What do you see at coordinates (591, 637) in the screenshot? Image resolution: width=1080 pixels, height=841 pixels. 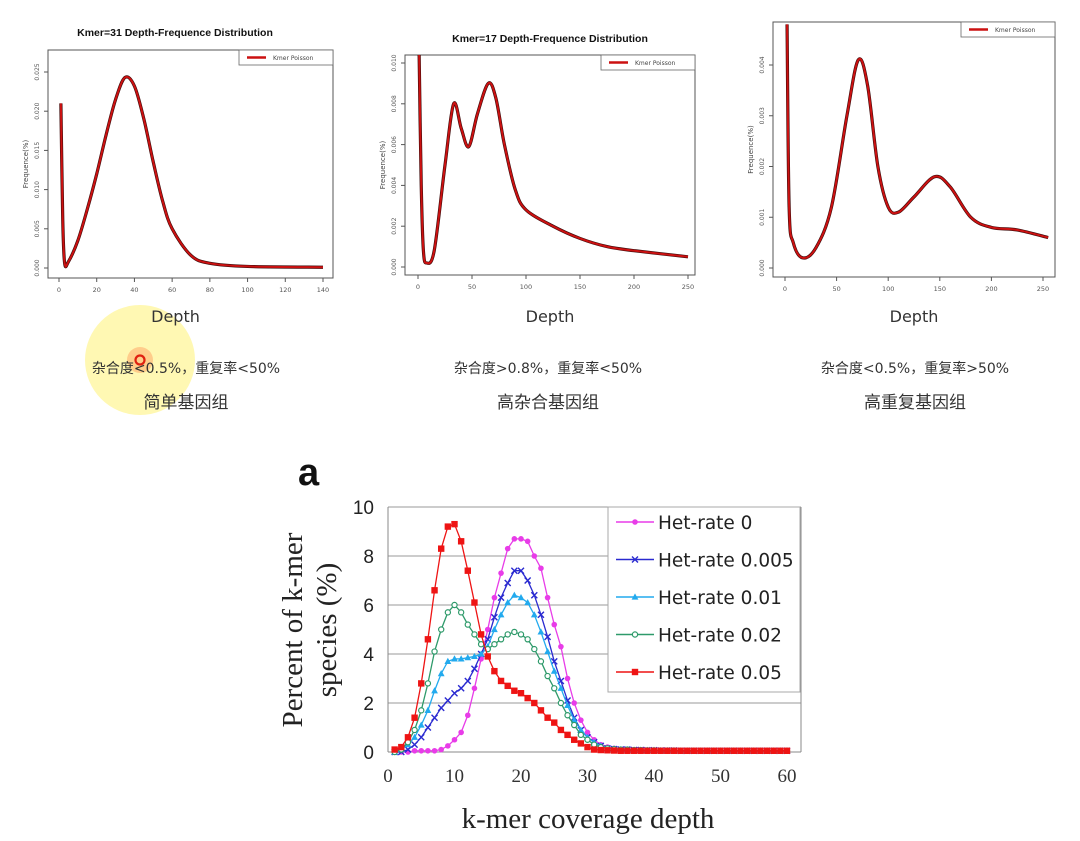 I see `series-het-rate-0.05` at bounding box center [591, 637].